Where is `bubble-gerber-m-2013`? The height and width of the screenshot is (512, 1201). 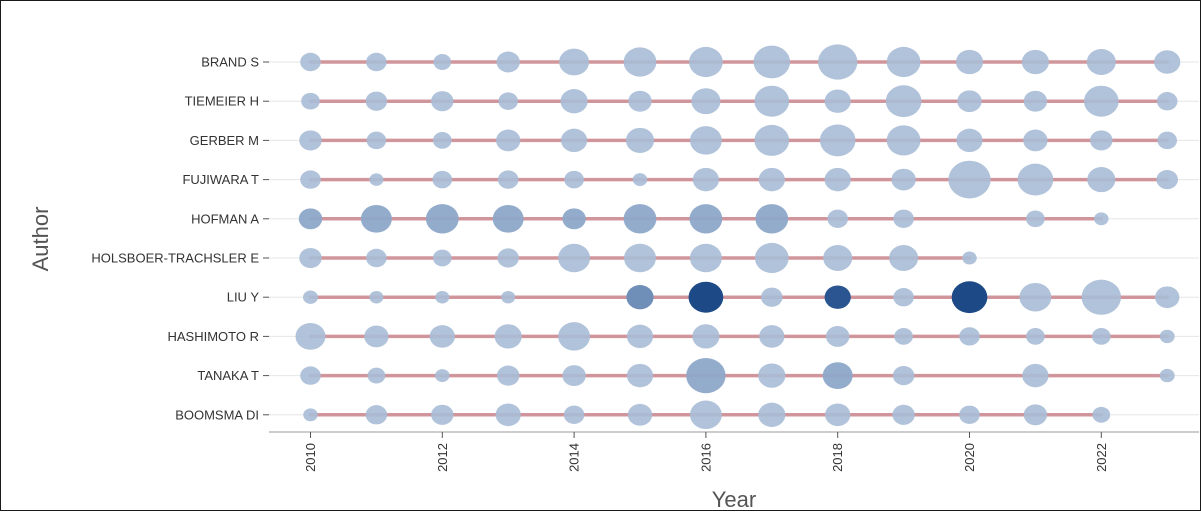
bubble-gerber-m-2013 is located at coordinates (508, 140).